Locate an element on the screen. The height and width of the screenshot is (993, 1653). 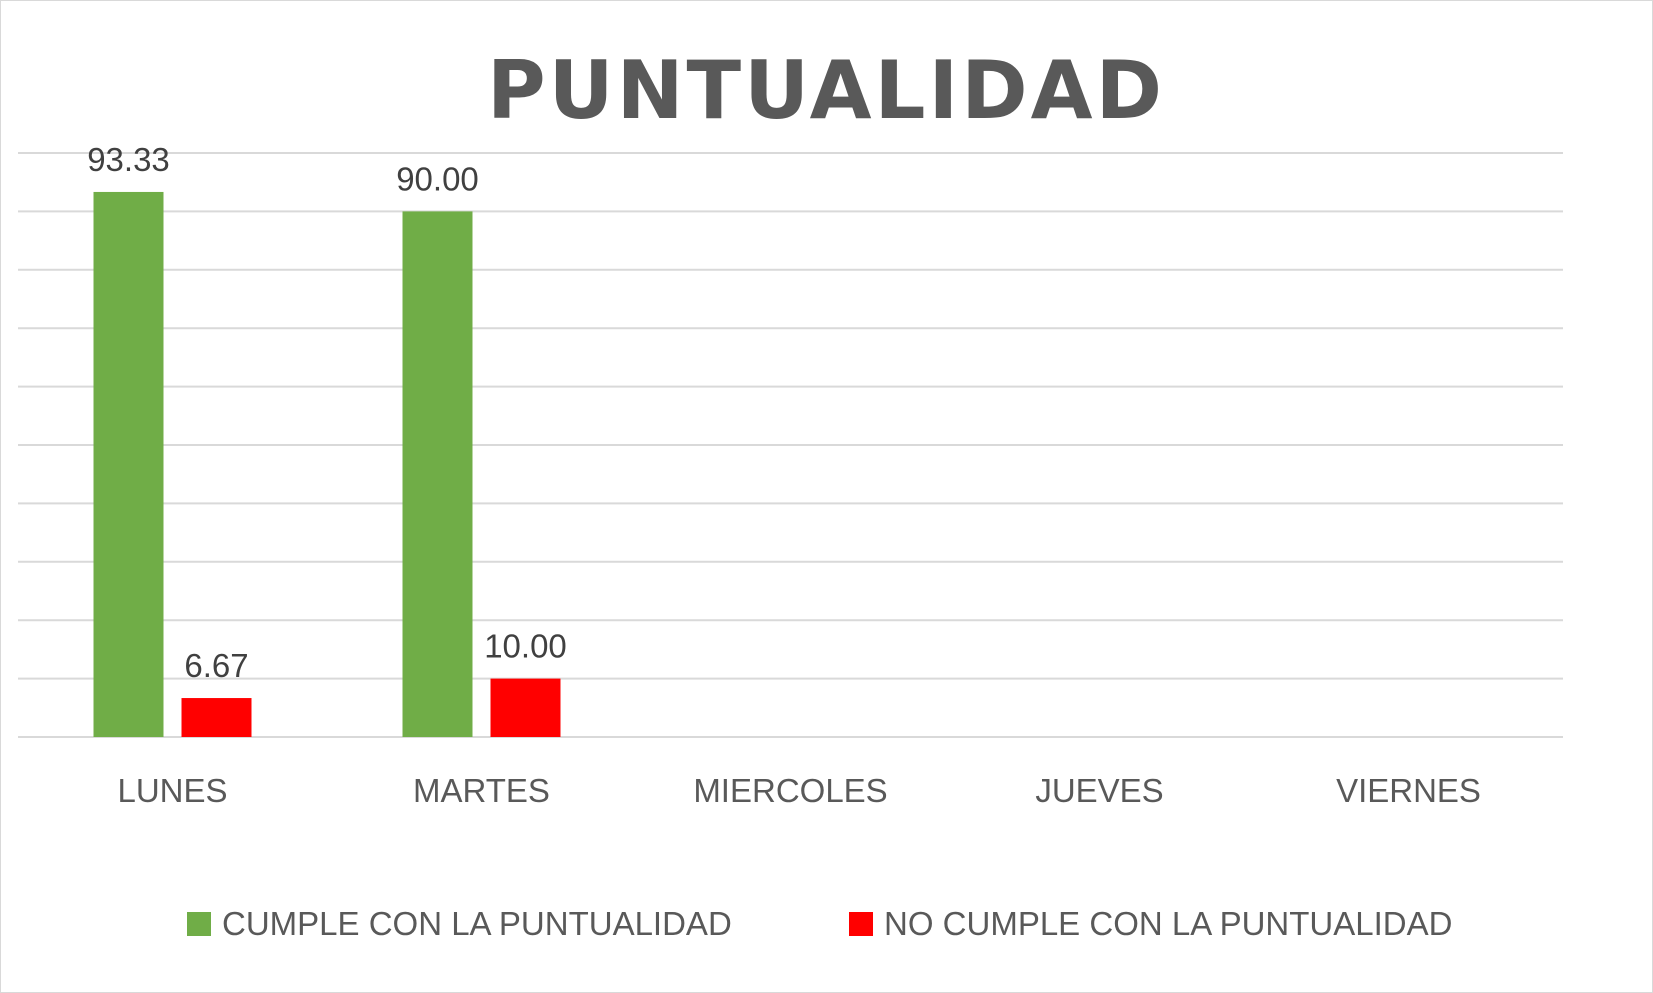
data-label: 90.00 is located at coordinates (437, 178).